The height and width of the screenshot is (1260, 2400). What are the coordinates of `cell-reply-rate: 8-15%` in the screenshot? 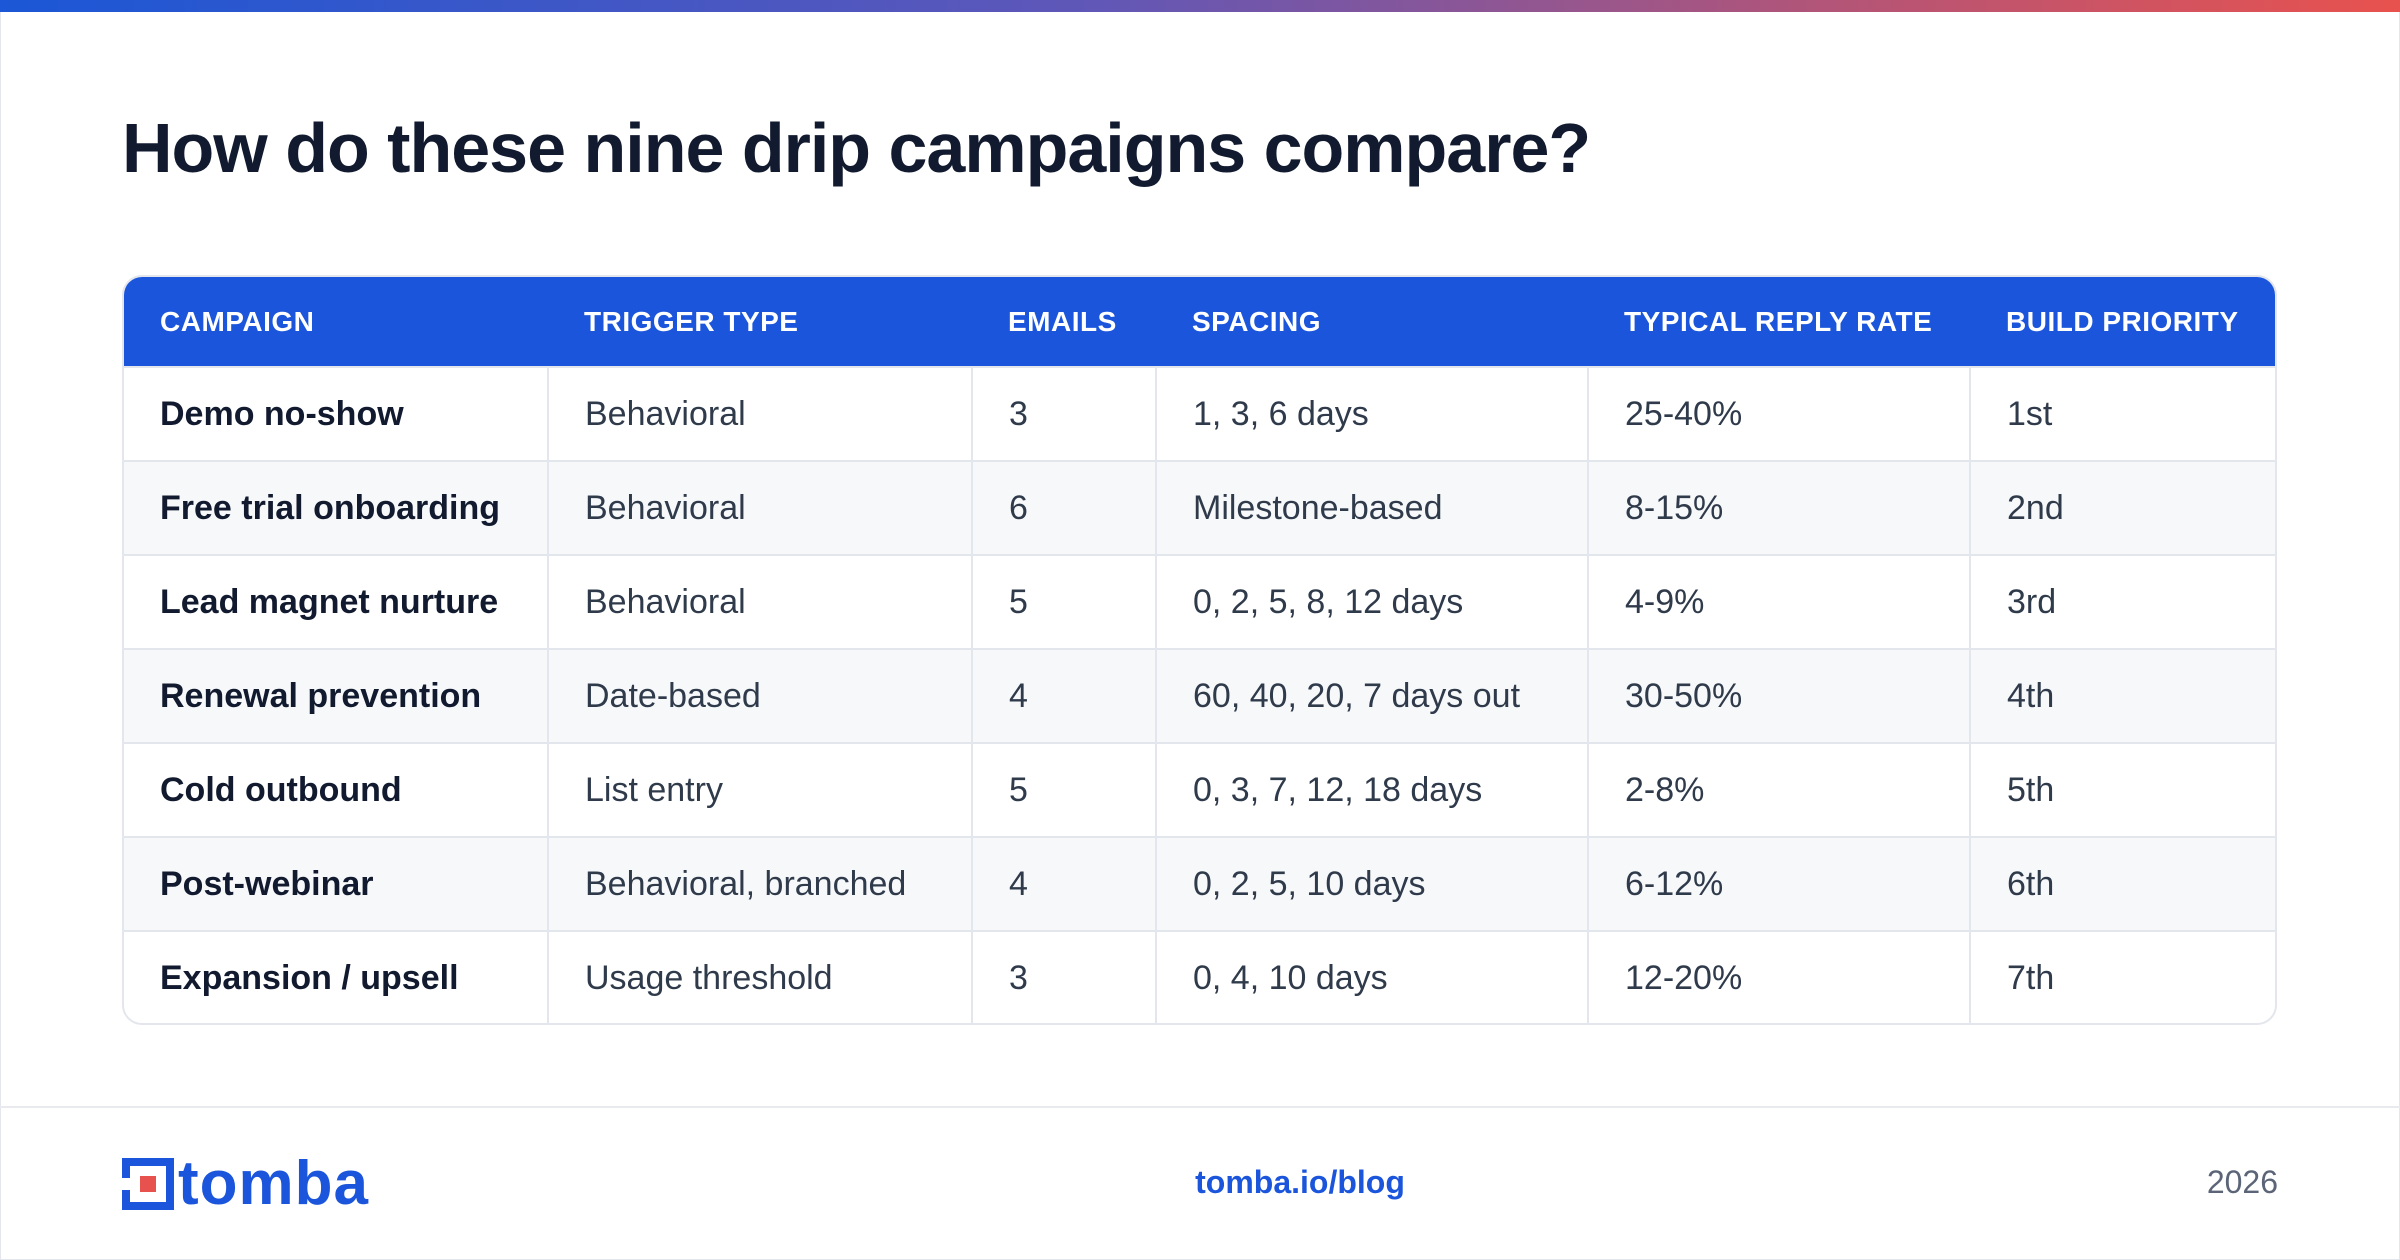 It's located at (1778, 507).